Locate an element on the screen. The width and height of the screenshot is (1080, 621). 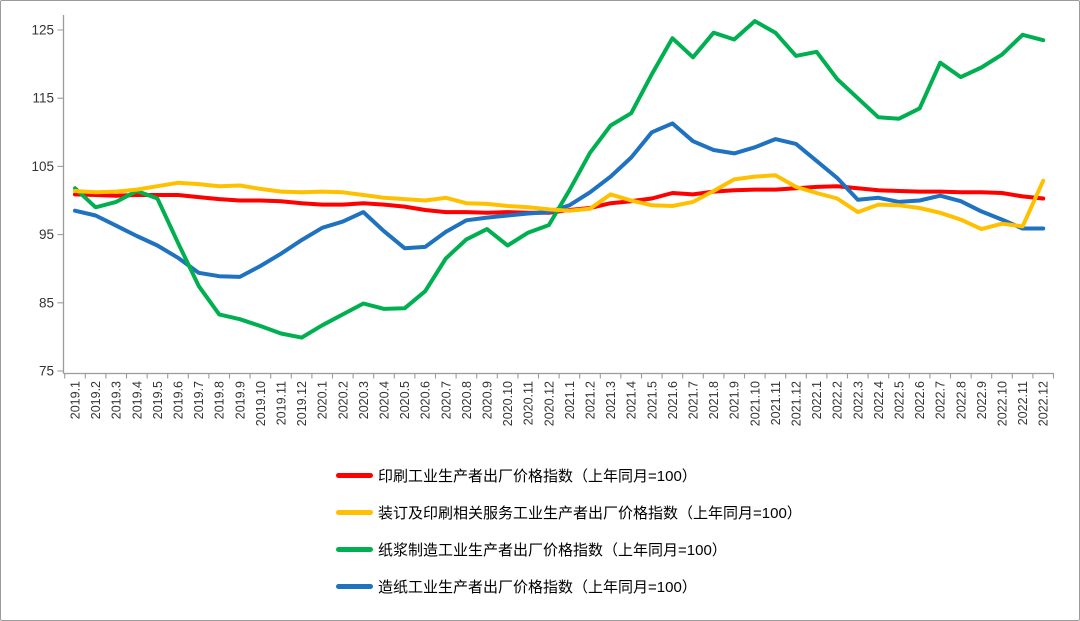
legend-item-pulp-manufacturing: 纸浆制造工业生产者出厂价格指数（上年同月=100） is located at coordinates (569, 549).